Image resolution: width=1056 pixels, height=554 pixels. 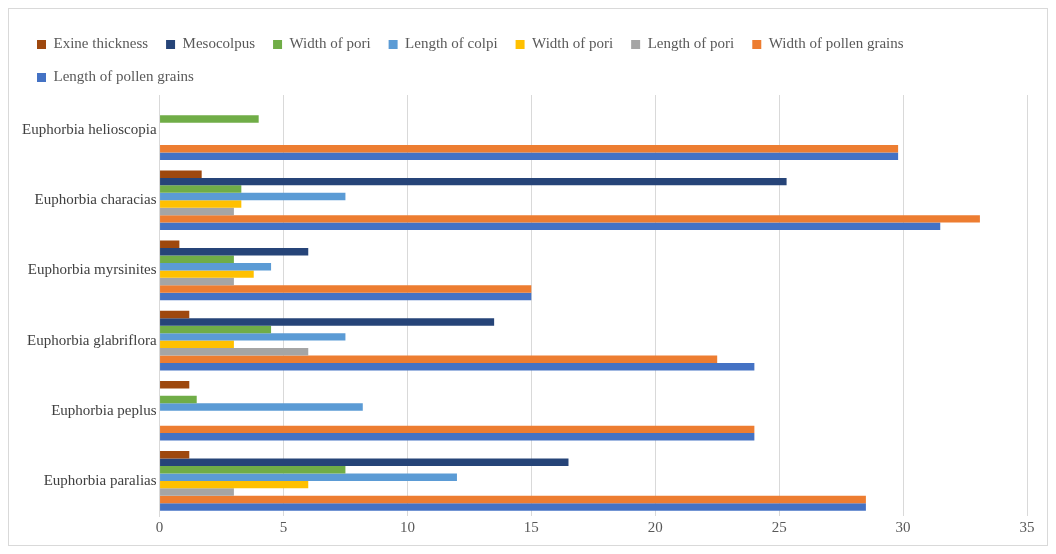 What do you see at coordinates (836, 43) in the screenshot?
I see `legend-label: Width of pollen grains` at bounding box center [836, 43].